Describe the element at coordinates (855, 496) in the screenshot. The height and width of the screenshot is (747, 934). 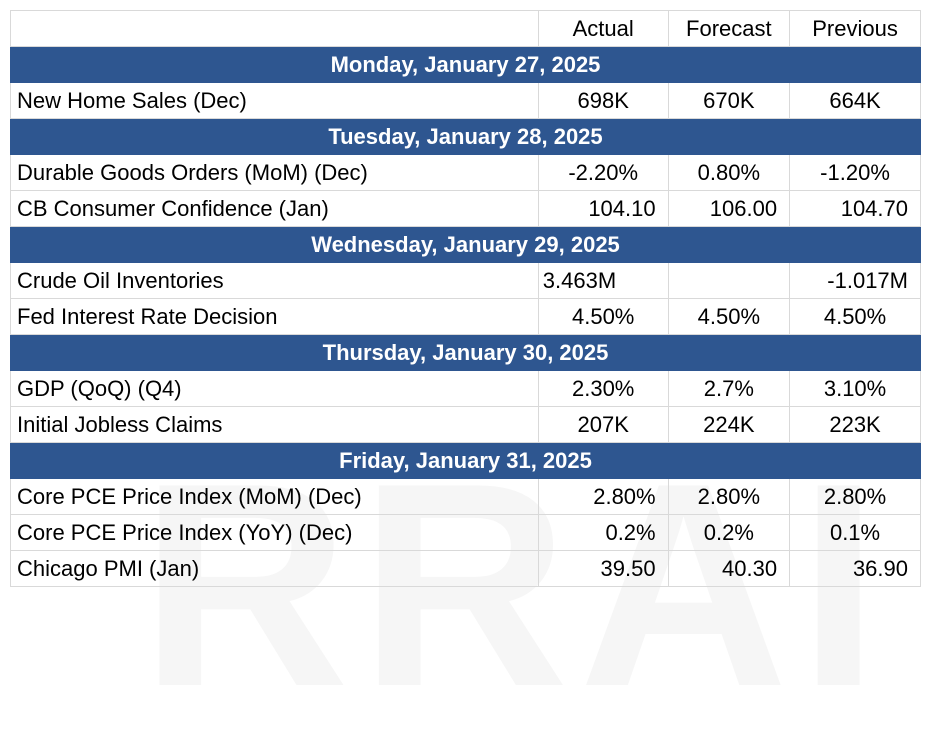
I see `previous-value: 2.80%` at that location.